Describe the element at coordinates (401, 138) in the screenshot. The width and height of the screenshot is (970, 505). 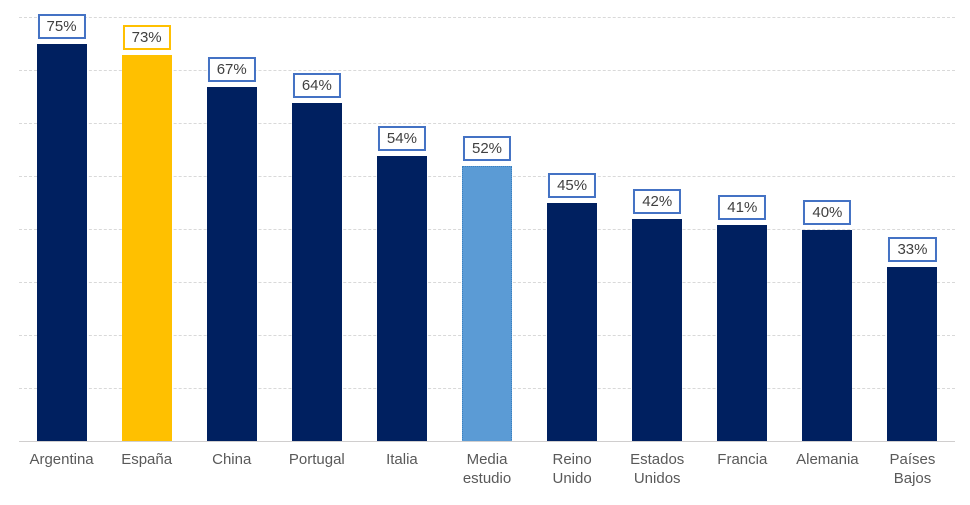
I see `value-label: 54%` at that location.